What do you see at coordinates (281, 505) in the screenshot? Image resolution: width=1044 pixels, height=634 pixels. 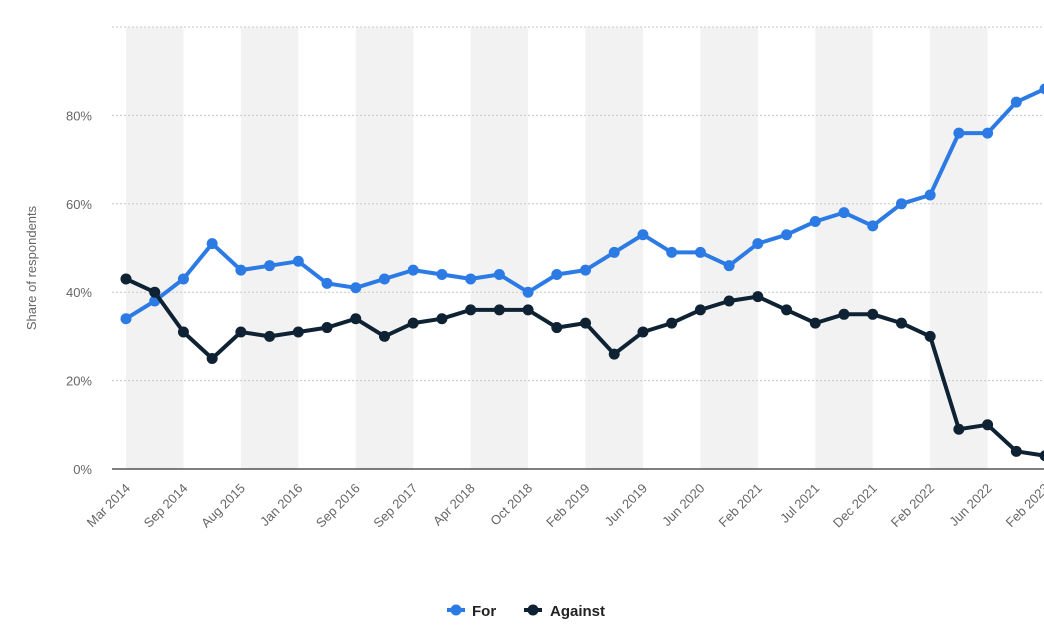 I see `x-tick-label: Jan 2016` at bounding box center [281, 505].